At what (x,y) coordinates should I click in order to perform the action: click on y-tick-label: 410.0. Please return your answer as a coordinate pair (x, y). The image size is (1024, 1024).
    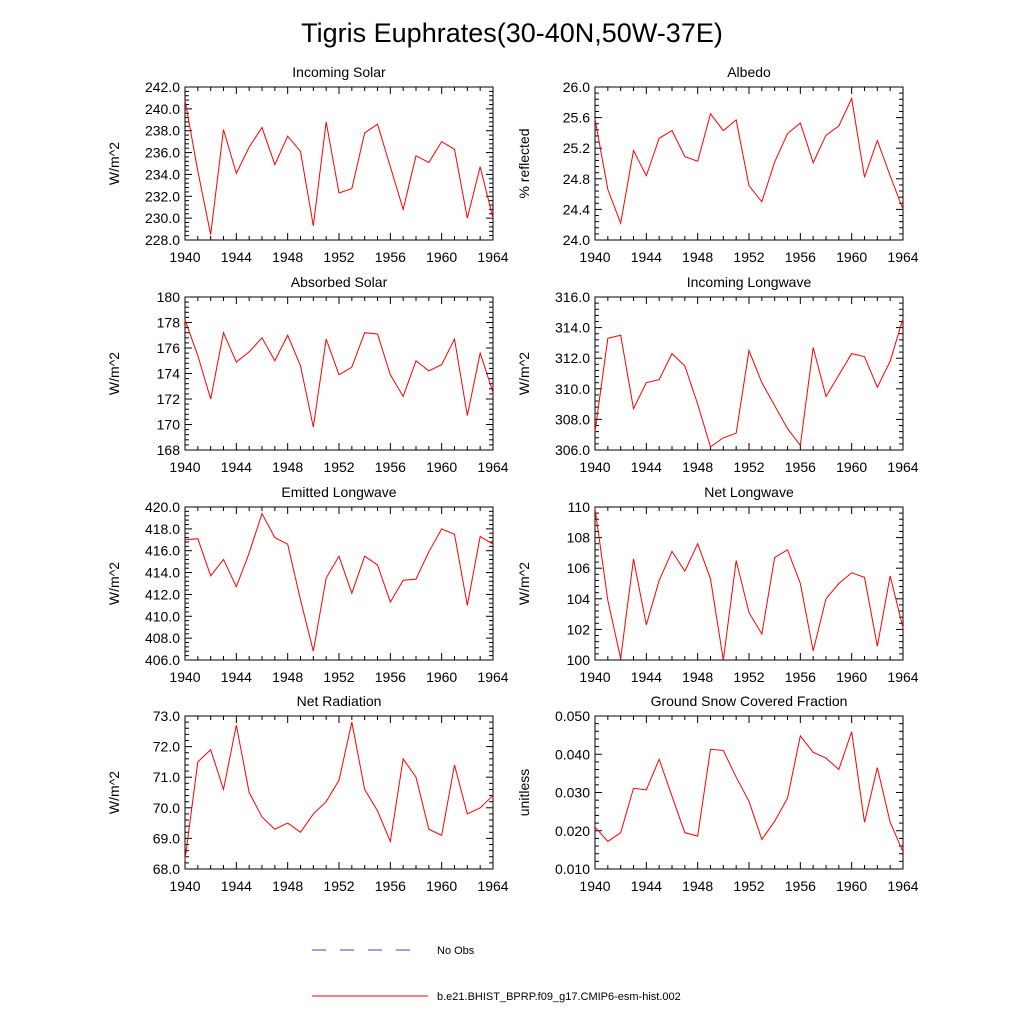
    Looking at the image, I should click on (162, 616).